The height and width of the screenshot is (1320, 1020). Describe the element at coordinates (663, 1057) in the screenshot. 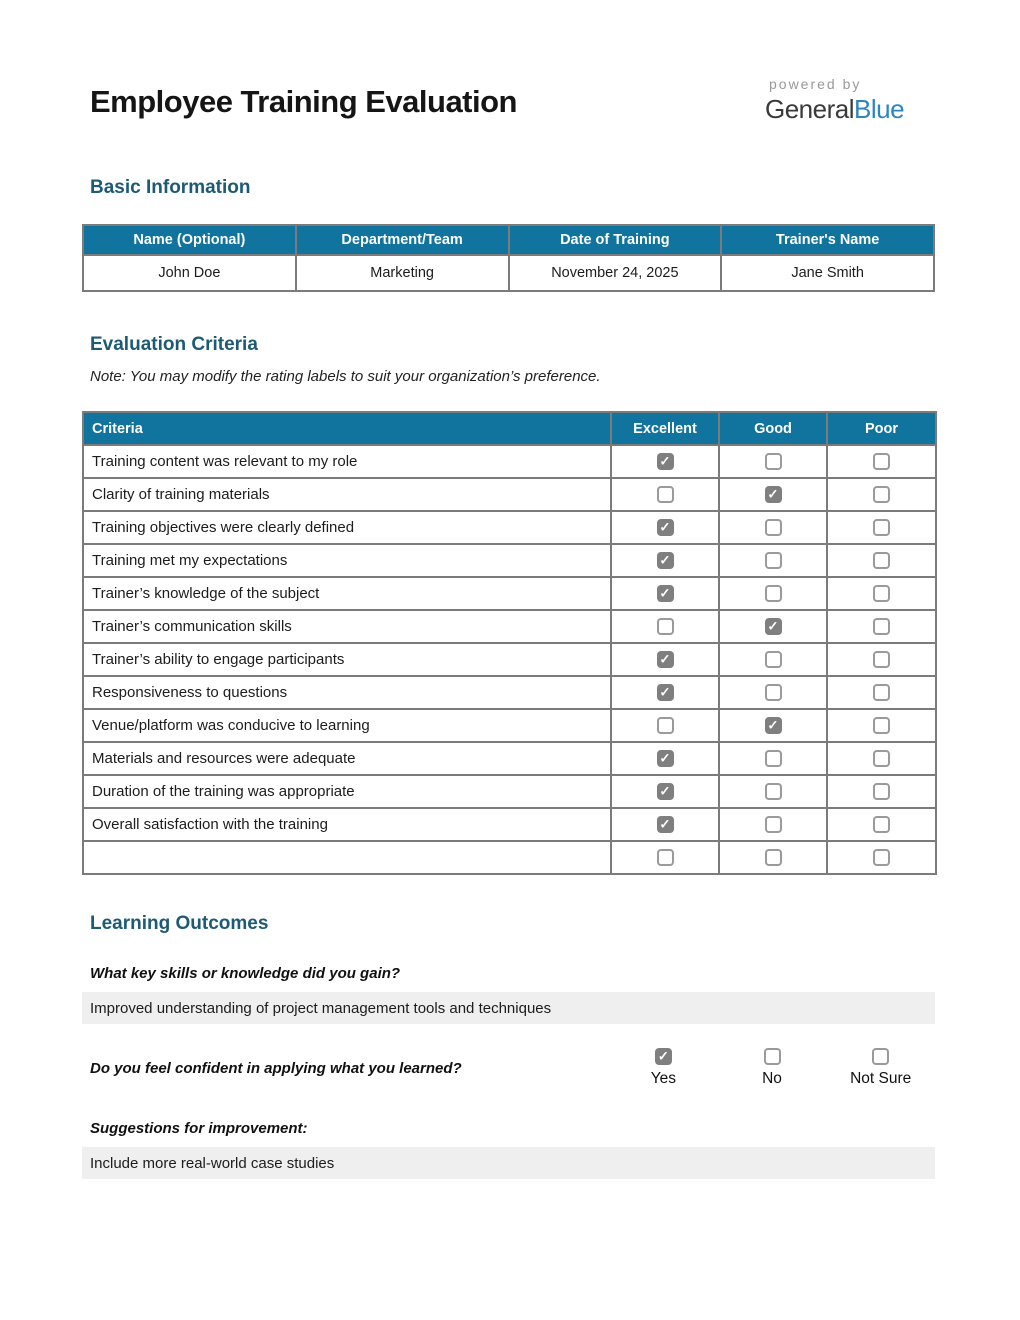

I see `checkbox-yes-checked` at that location.